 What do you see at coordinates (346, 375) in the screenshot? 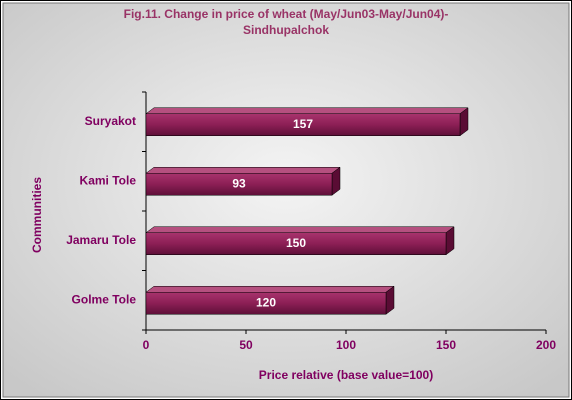
I see `x-axis-title: Price relative (base value=100)` at bounding box center [346, 375].